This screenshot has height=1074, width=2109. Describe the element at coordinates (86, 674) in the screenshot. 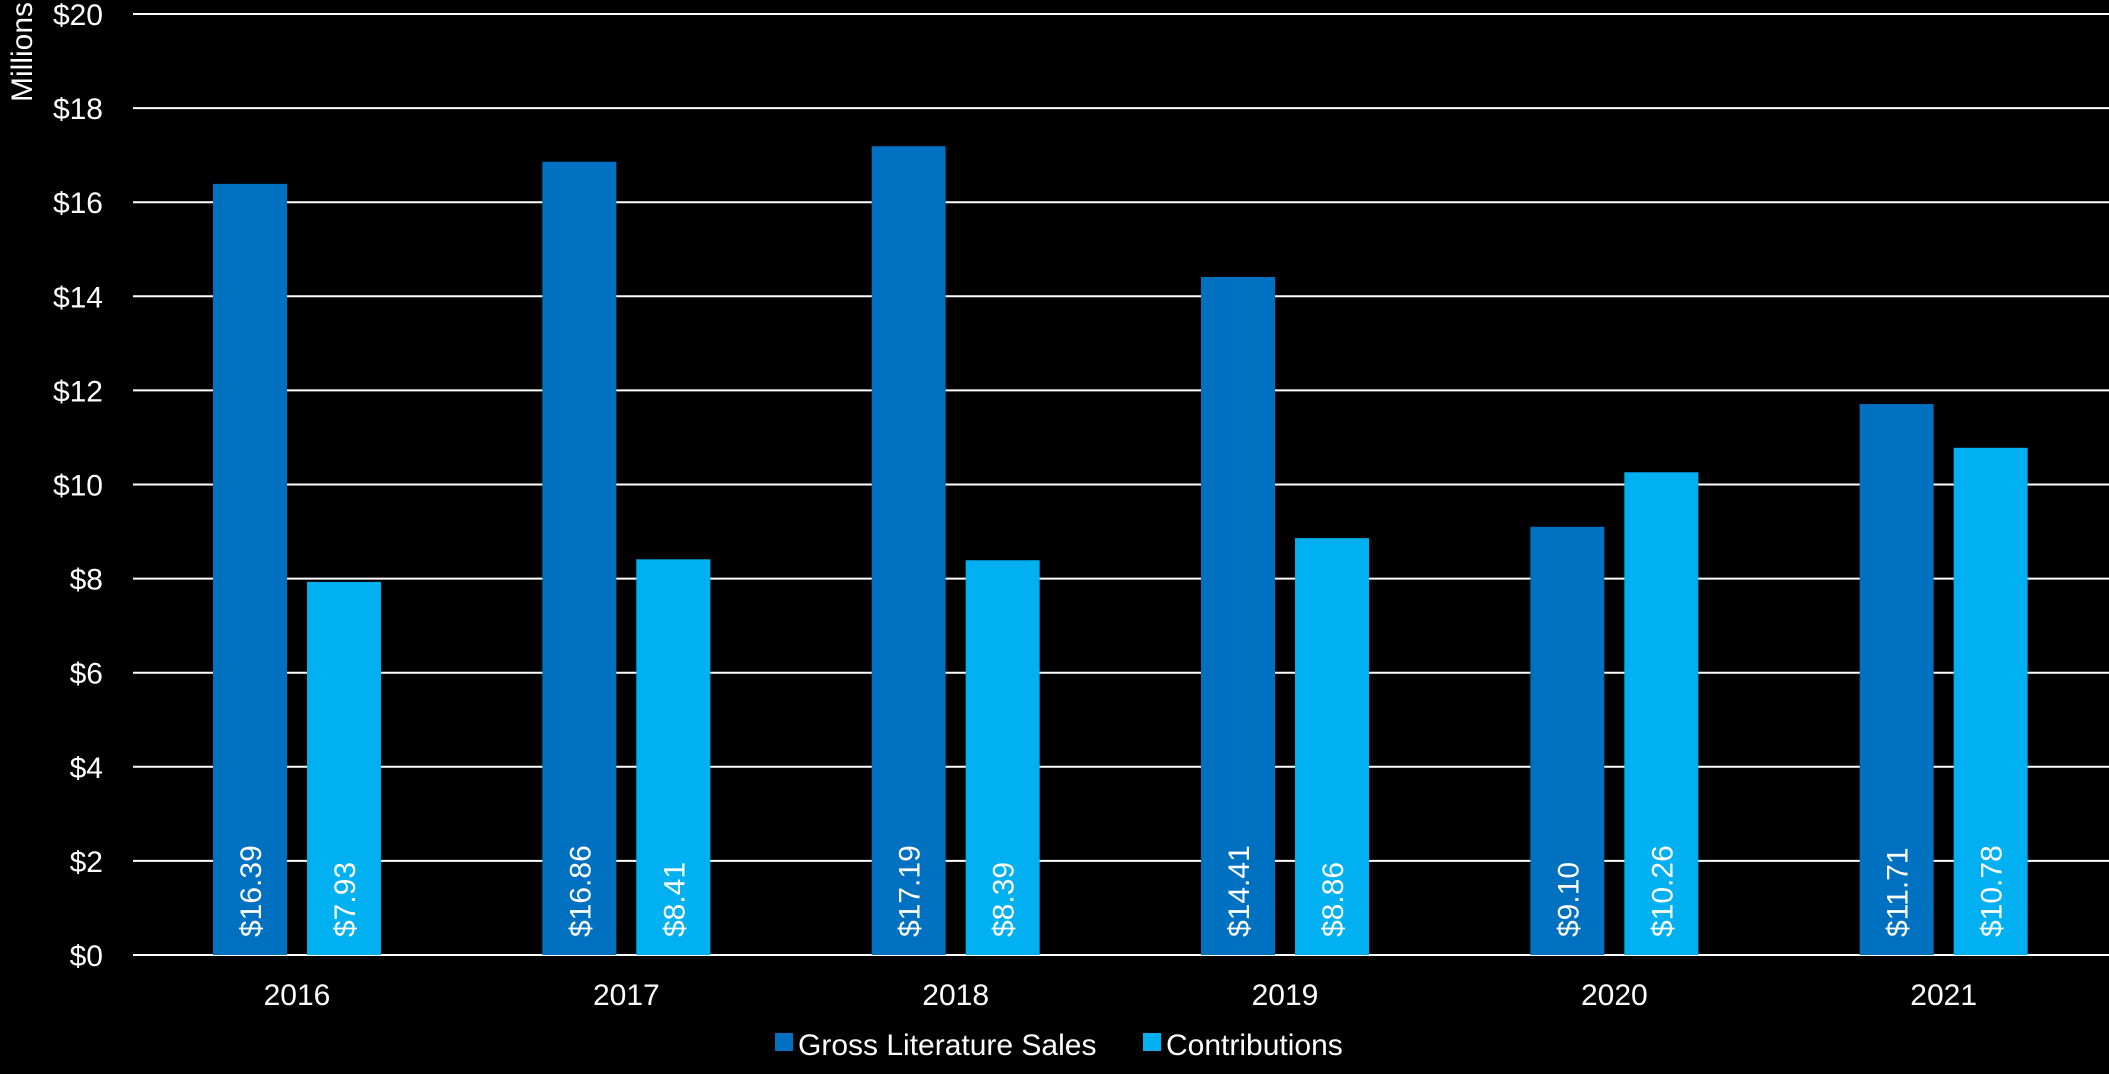

I see `y-tick-label: $6` at that location.